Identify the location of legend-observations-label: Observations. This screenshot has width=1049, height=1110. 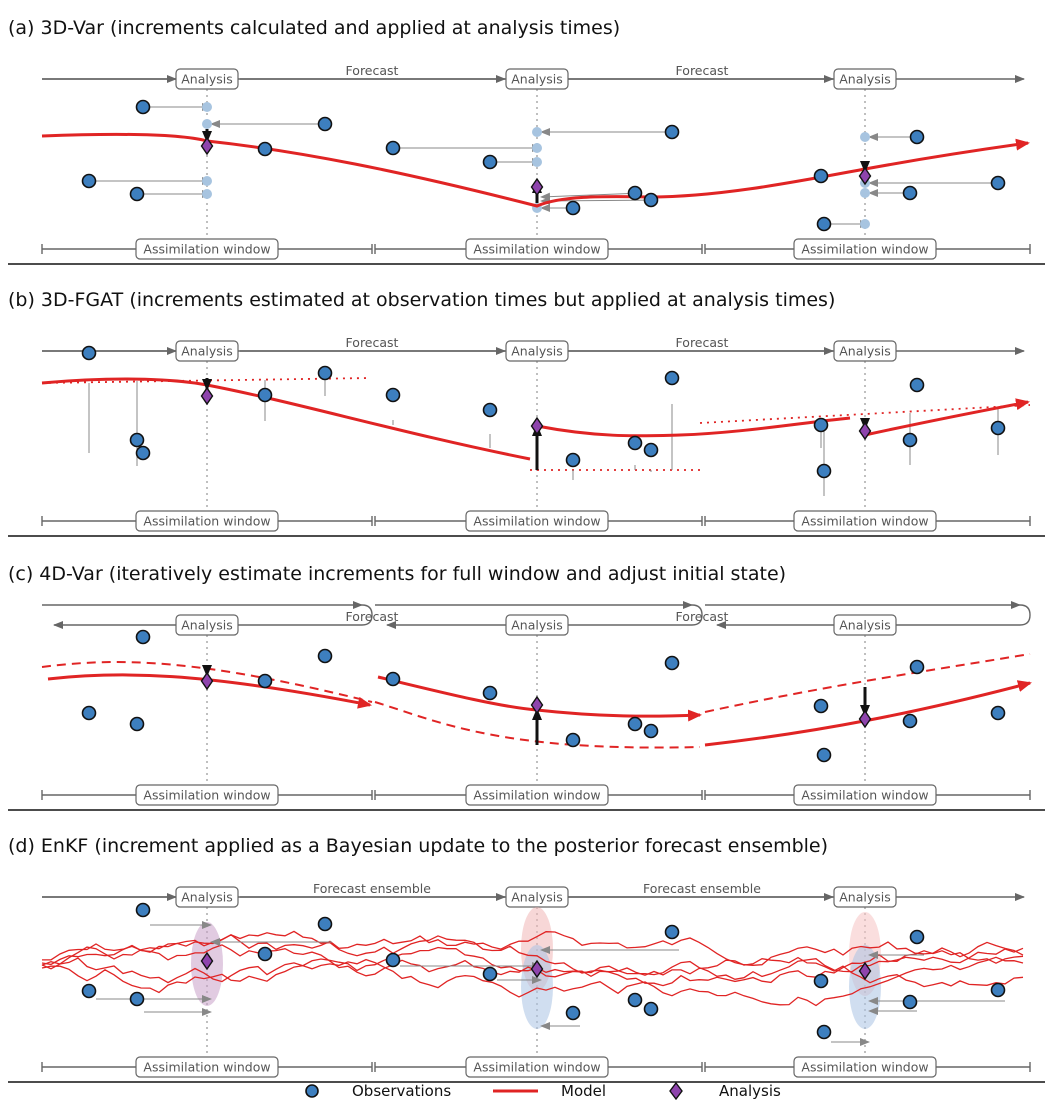
(402, 1091).